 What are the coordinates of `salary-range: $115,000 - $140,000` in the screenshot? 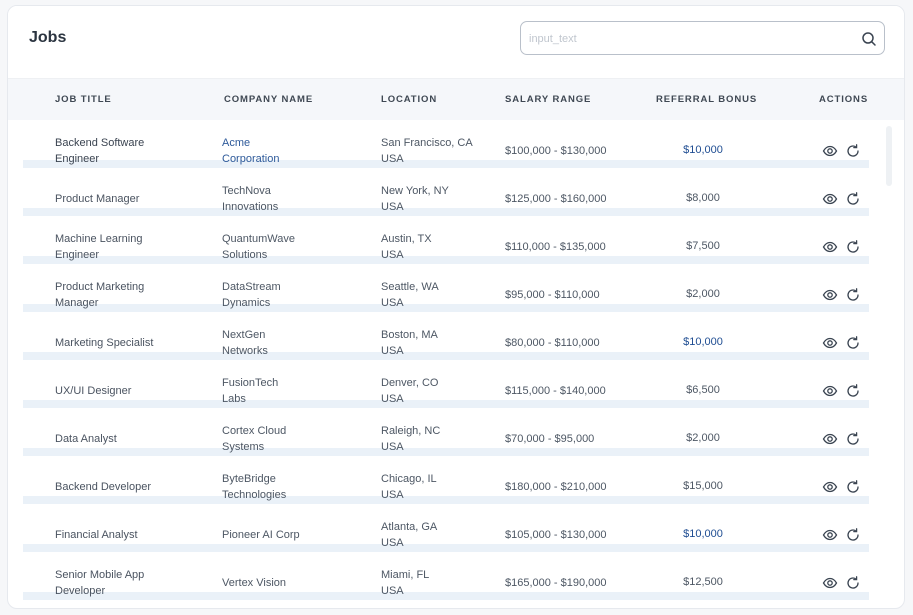 It's located at (575, 391).